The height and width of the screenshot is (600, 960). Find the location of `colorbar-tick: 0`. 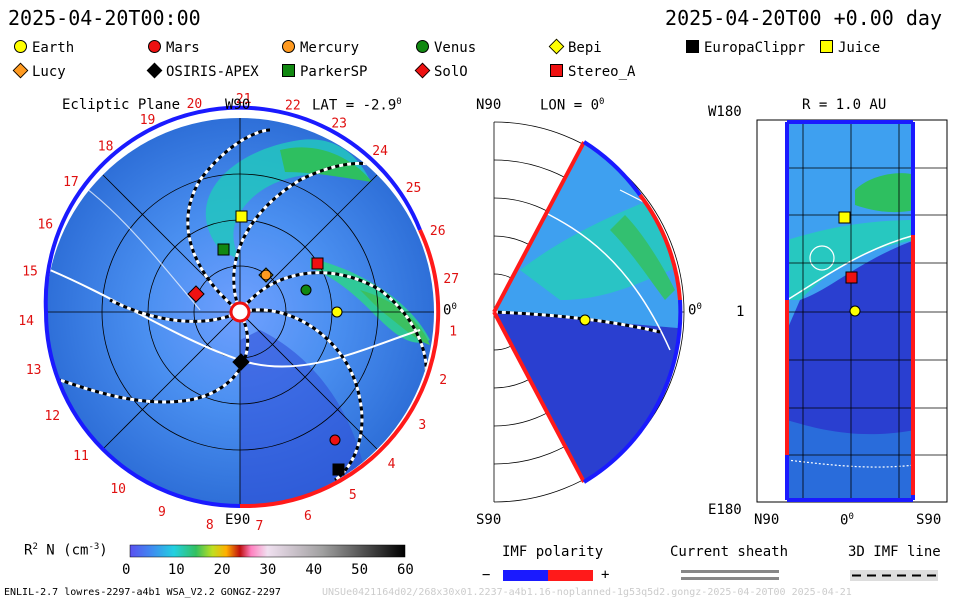

colorbar-tick: 0 is located at coordinates (126, 570).